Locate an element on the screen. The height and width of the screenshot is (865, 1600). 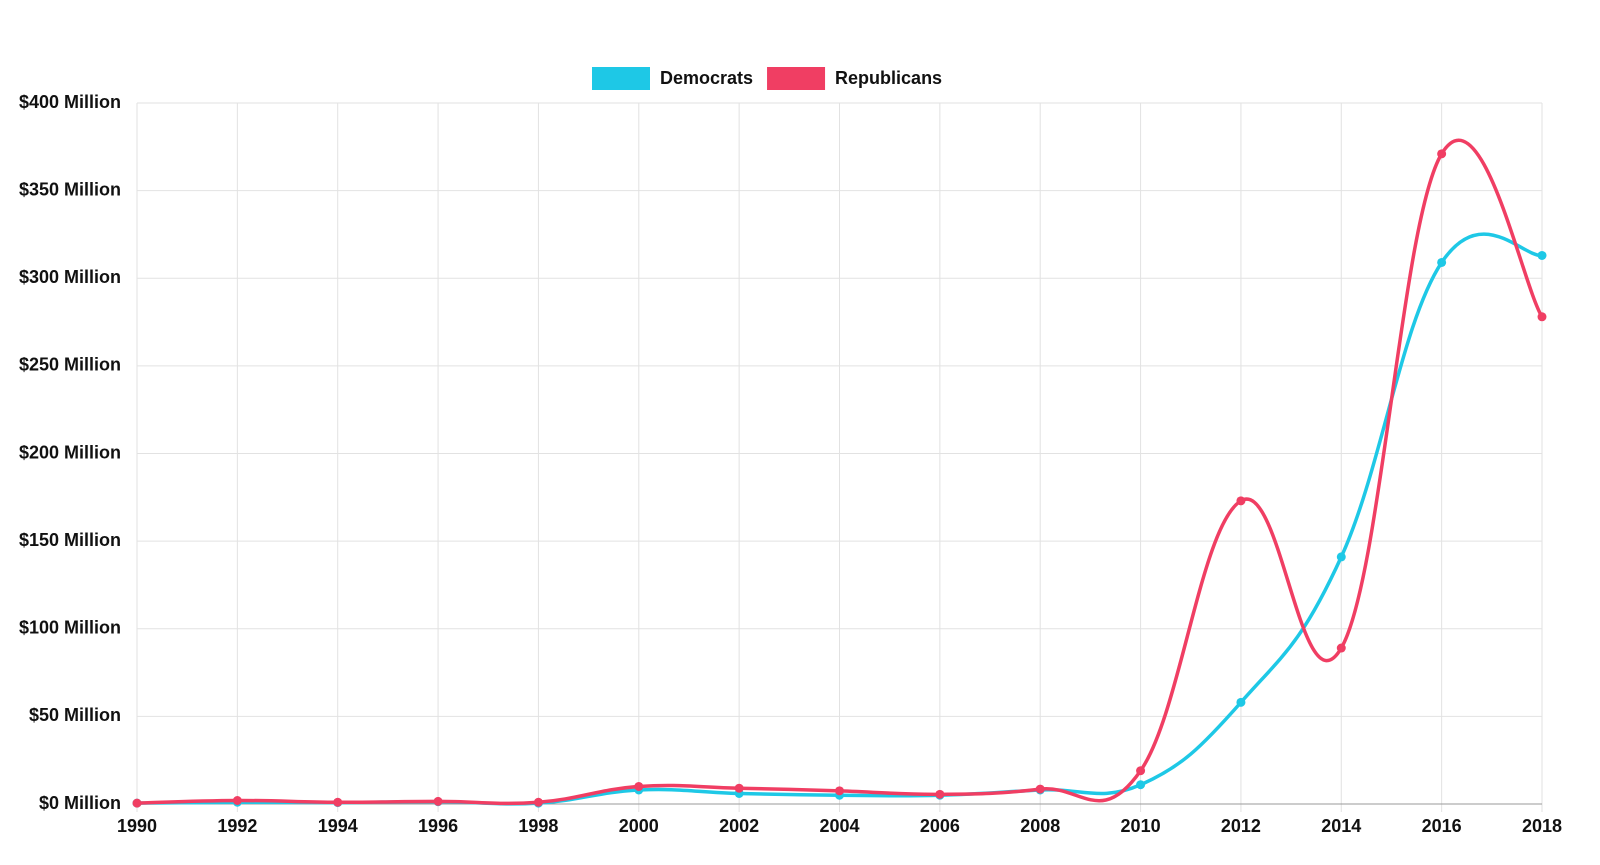
x-tick-label: 1990 is located at coordinates (137, 826).